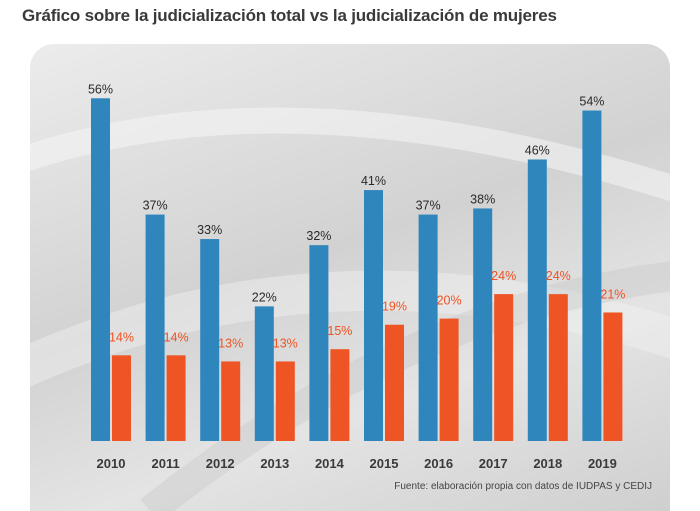 Image resolution: width=700 pixels, height=511 pixels. Describe the element at coordinates (428, 327) in the screenshot. I see `bar-total-2016` at that location.